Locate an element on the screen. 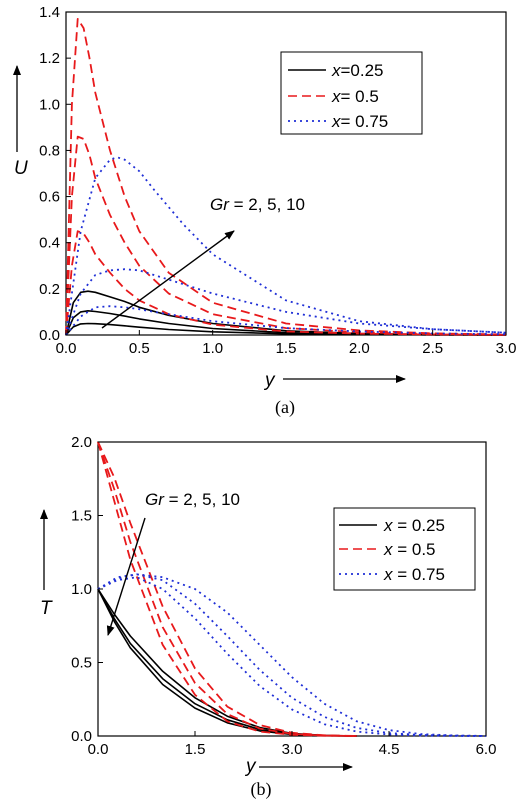 This screenshot has height=802, width=520. annotation-a: Gr = 2, 5, 10 is located at coordinates (257, 204).